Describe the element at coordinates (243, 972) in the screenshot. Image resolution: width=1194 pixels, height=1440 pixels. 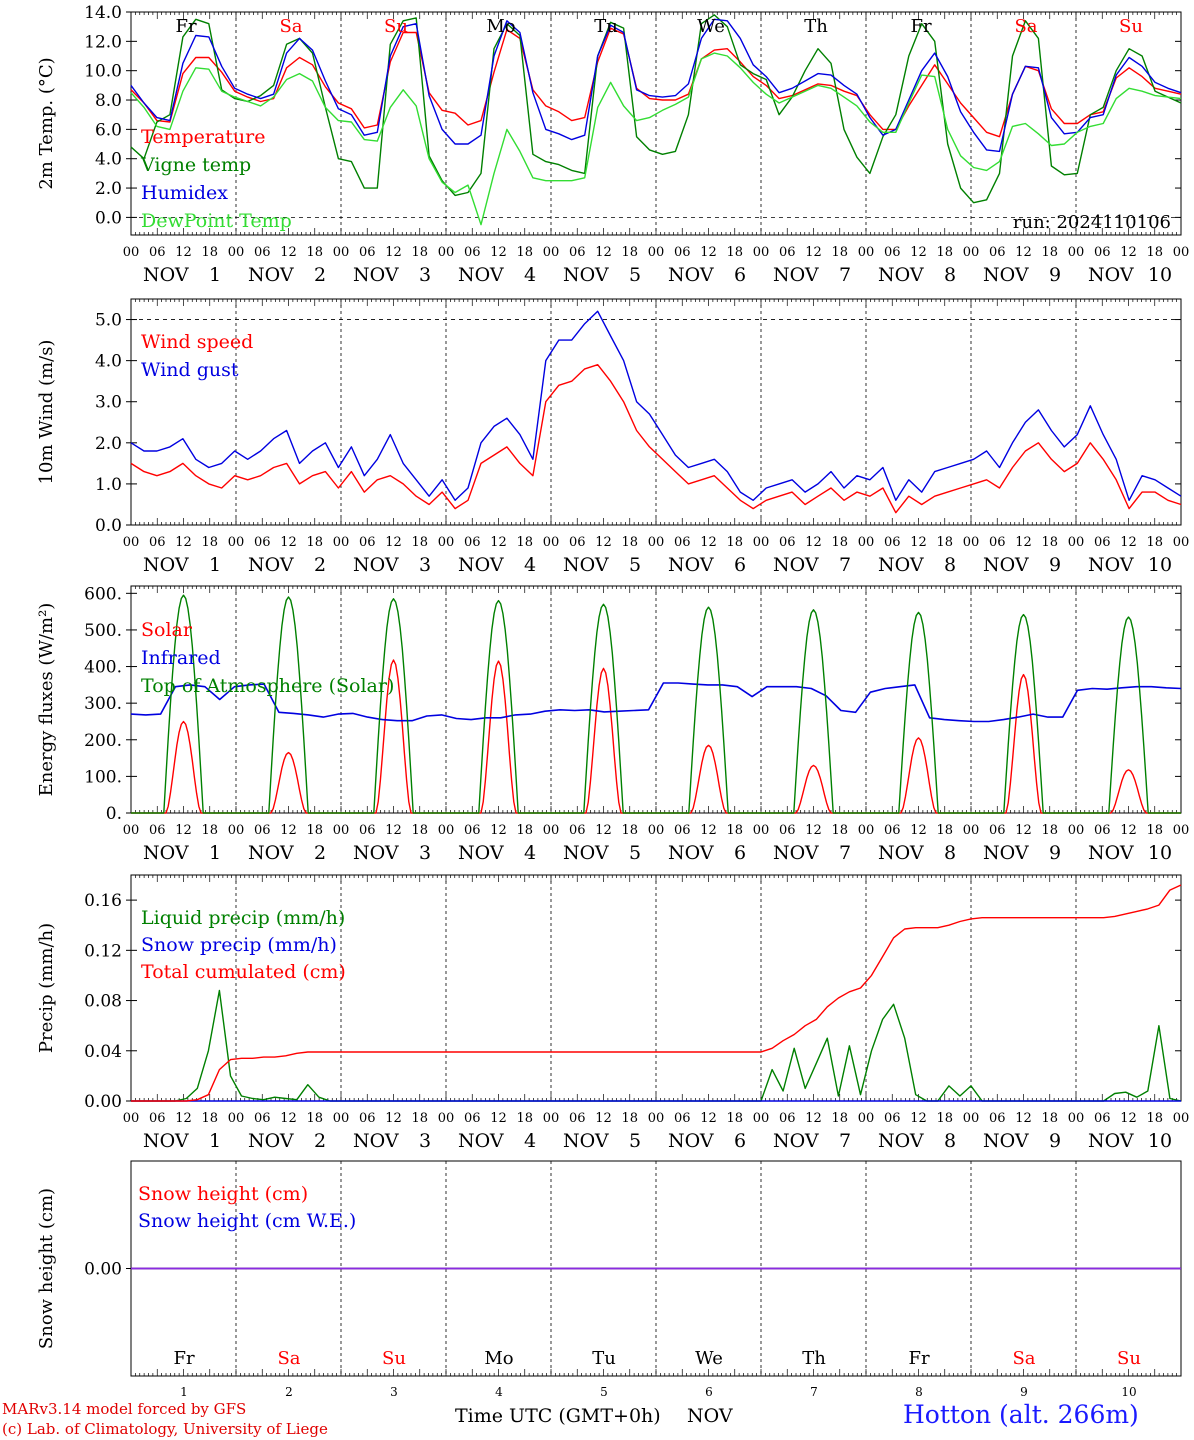
I see `legend-entry: Total cumulated (cm)` at that location.